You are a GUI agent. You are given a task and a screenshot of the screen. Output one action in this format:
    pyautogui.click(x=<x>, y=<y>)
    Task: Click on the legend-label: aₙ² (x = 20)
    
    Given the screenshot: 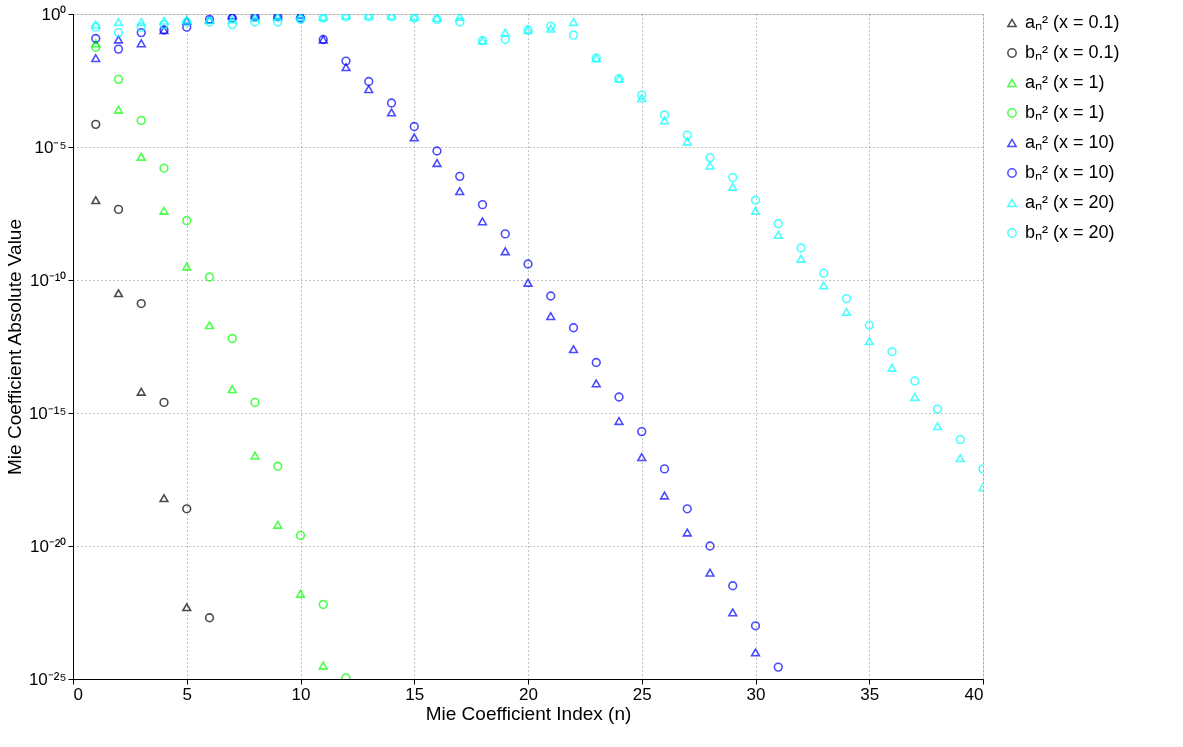 What is the action you would take?
    pyautogui.click(x=1070, y=202)
    